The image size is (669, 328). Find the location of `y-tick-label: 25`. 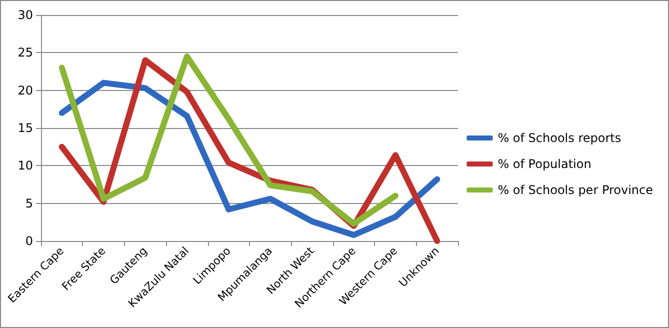

y-tick-label: 25 is located at coordinates (25, 53).